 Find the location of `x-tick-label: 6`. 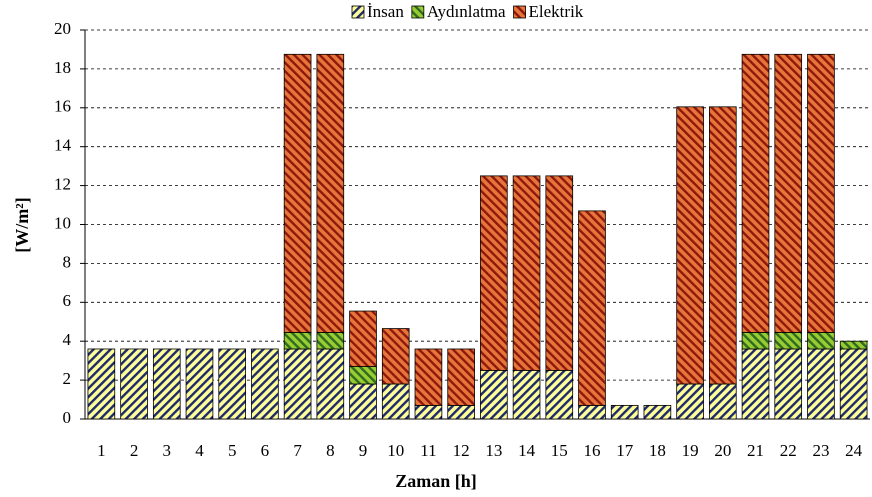

x-tick-label: 6 is located at coordinates (265, 450).